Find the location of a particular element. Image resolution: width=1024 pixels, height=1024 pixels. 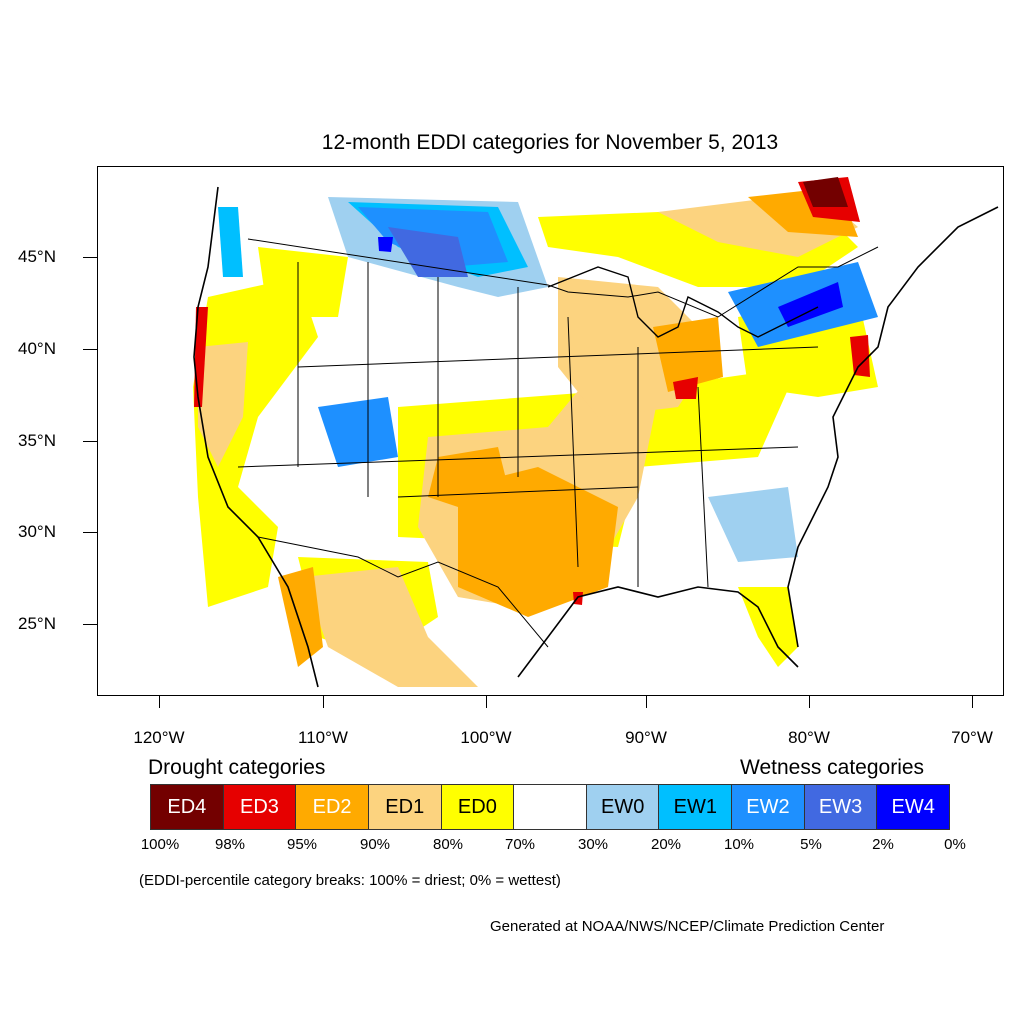

pct-label-5: 5% is located at coordinates (811, 844).